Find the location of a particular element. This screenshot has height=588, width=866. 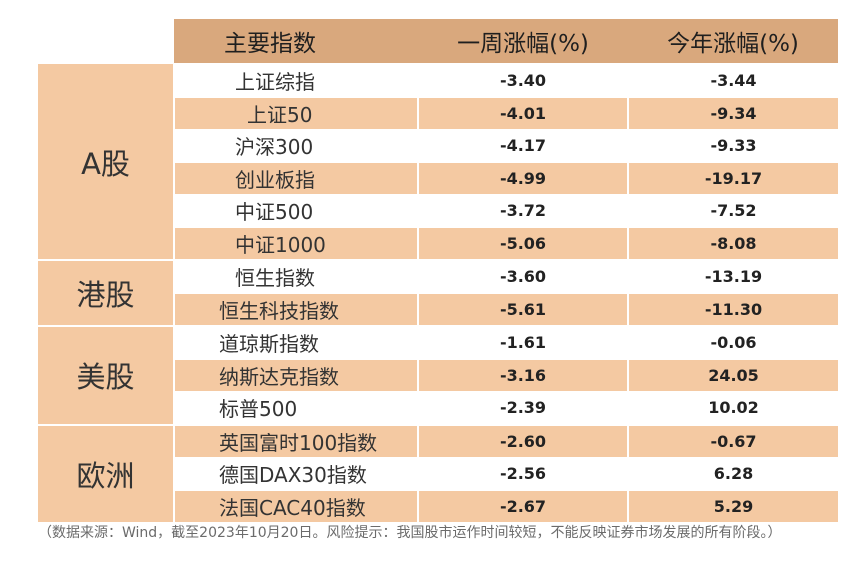

weekly-change-value: -5.06 is located at coordinates (522, 244).